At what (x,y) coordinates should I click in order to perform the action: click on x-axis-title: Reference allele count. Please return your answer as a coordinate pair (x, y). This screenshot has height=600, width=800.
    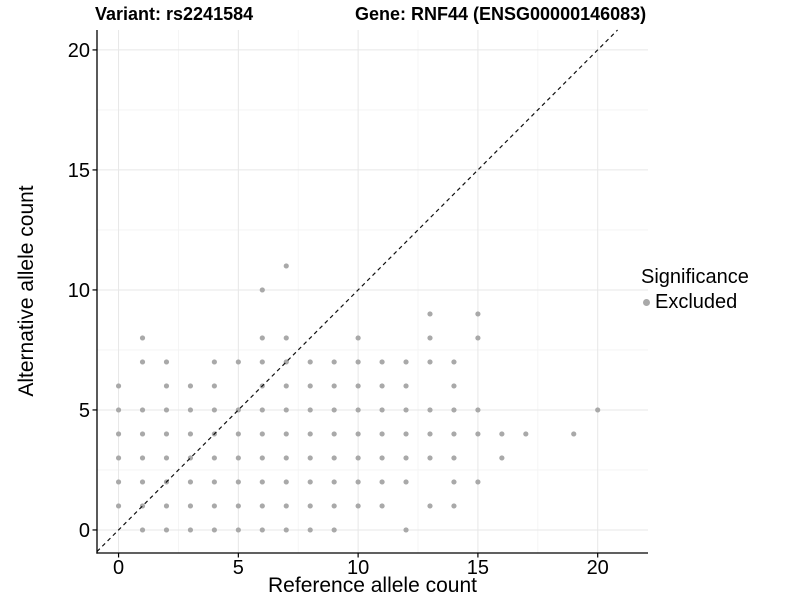
    Looking at the image, I should click on (372, 585).